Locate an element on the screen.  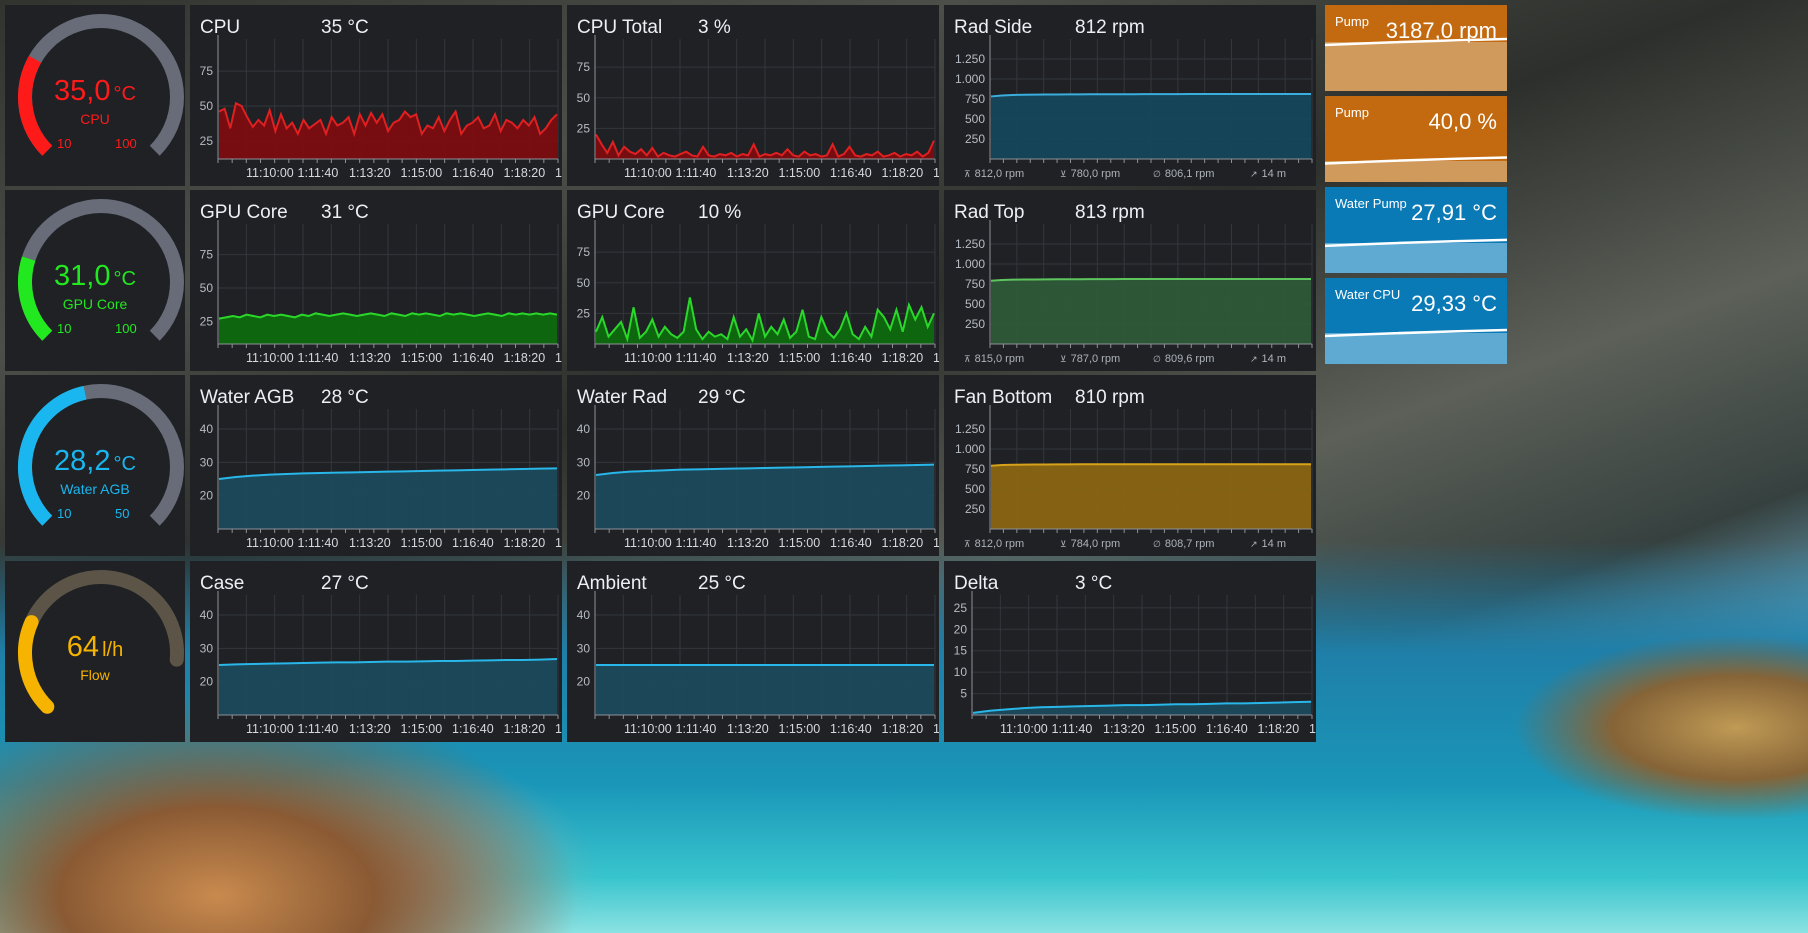
y-tick-label: 40 is located at coordinates (207, 429).